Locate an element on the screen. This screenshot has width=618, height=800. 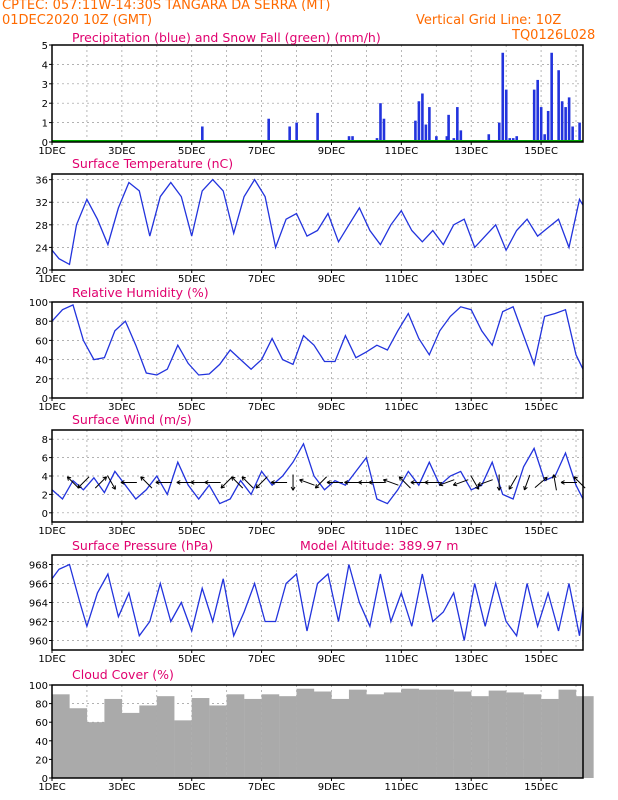
x-tick-label: 13DEC is located at coordinates (471, 659).